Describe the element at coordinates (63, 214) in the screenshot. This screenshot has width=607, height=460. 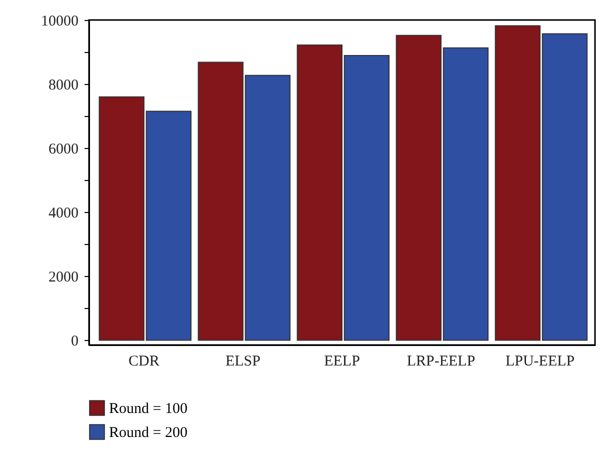
I see `y-tick-label: 4000` at that location.